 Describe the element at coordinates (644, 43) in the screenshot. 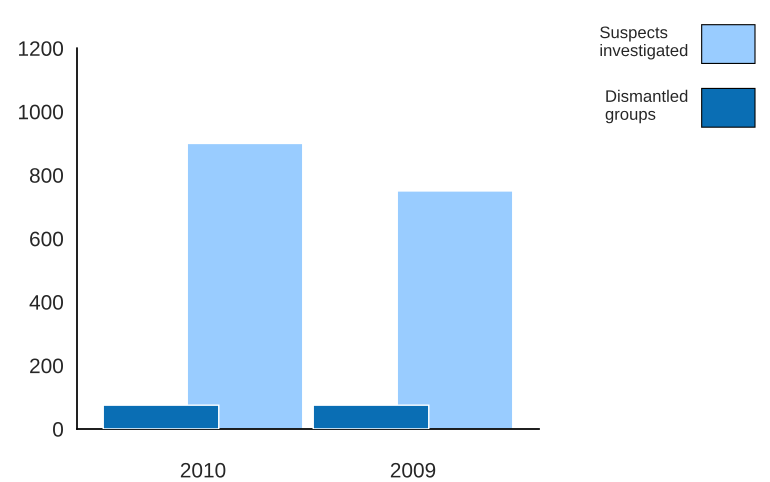

I see `legend-label: Suspects investigated` at that location.